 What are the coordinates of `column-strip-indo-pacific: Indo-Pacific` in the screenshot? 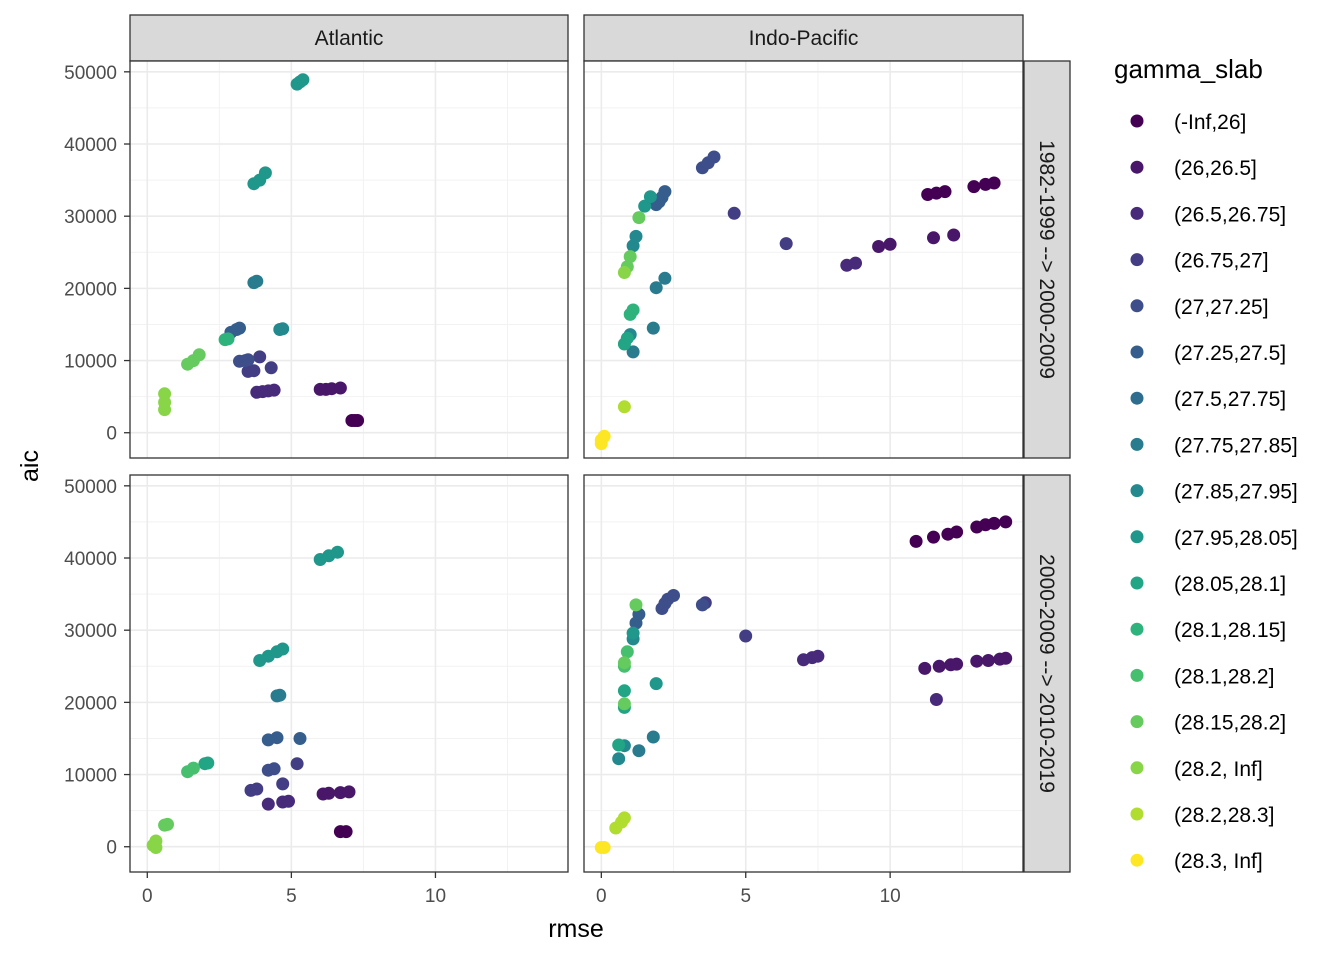 It's located at (803, 38).